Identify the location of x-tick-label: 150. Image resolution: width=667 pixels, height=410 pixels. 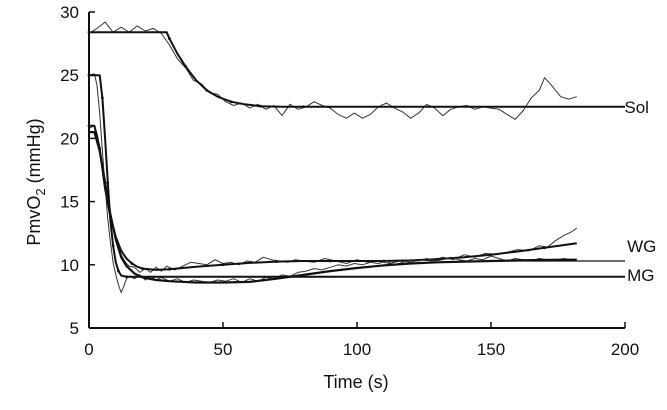
(491, 349).